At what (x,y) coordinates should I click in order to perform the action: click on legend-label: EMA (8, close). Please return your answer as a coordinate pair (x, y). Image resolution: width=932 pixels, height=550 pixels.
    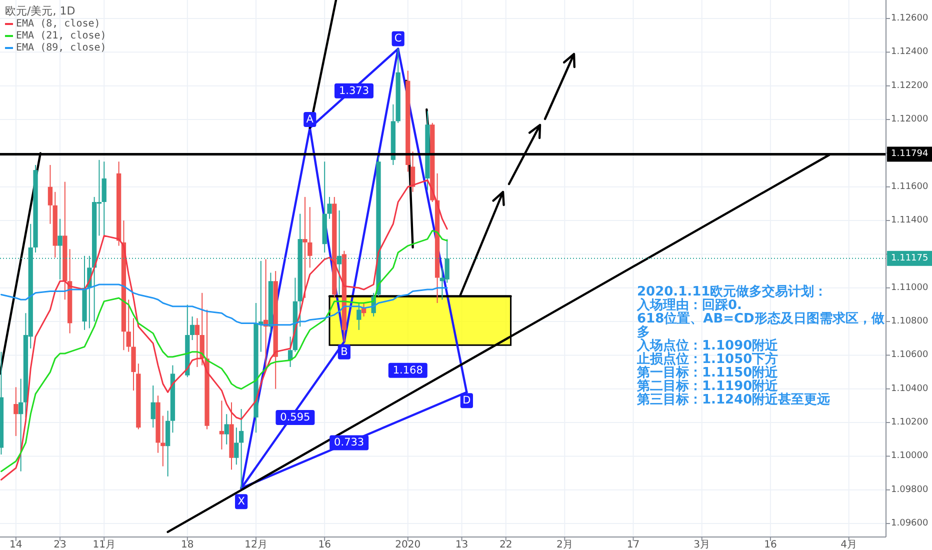
    Looking at the image, I should click on (58, 24).